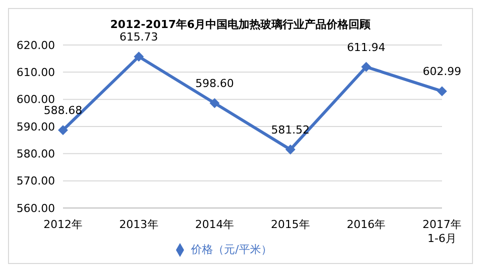  I want to click on data-label: 611.94, so click(366, 47).